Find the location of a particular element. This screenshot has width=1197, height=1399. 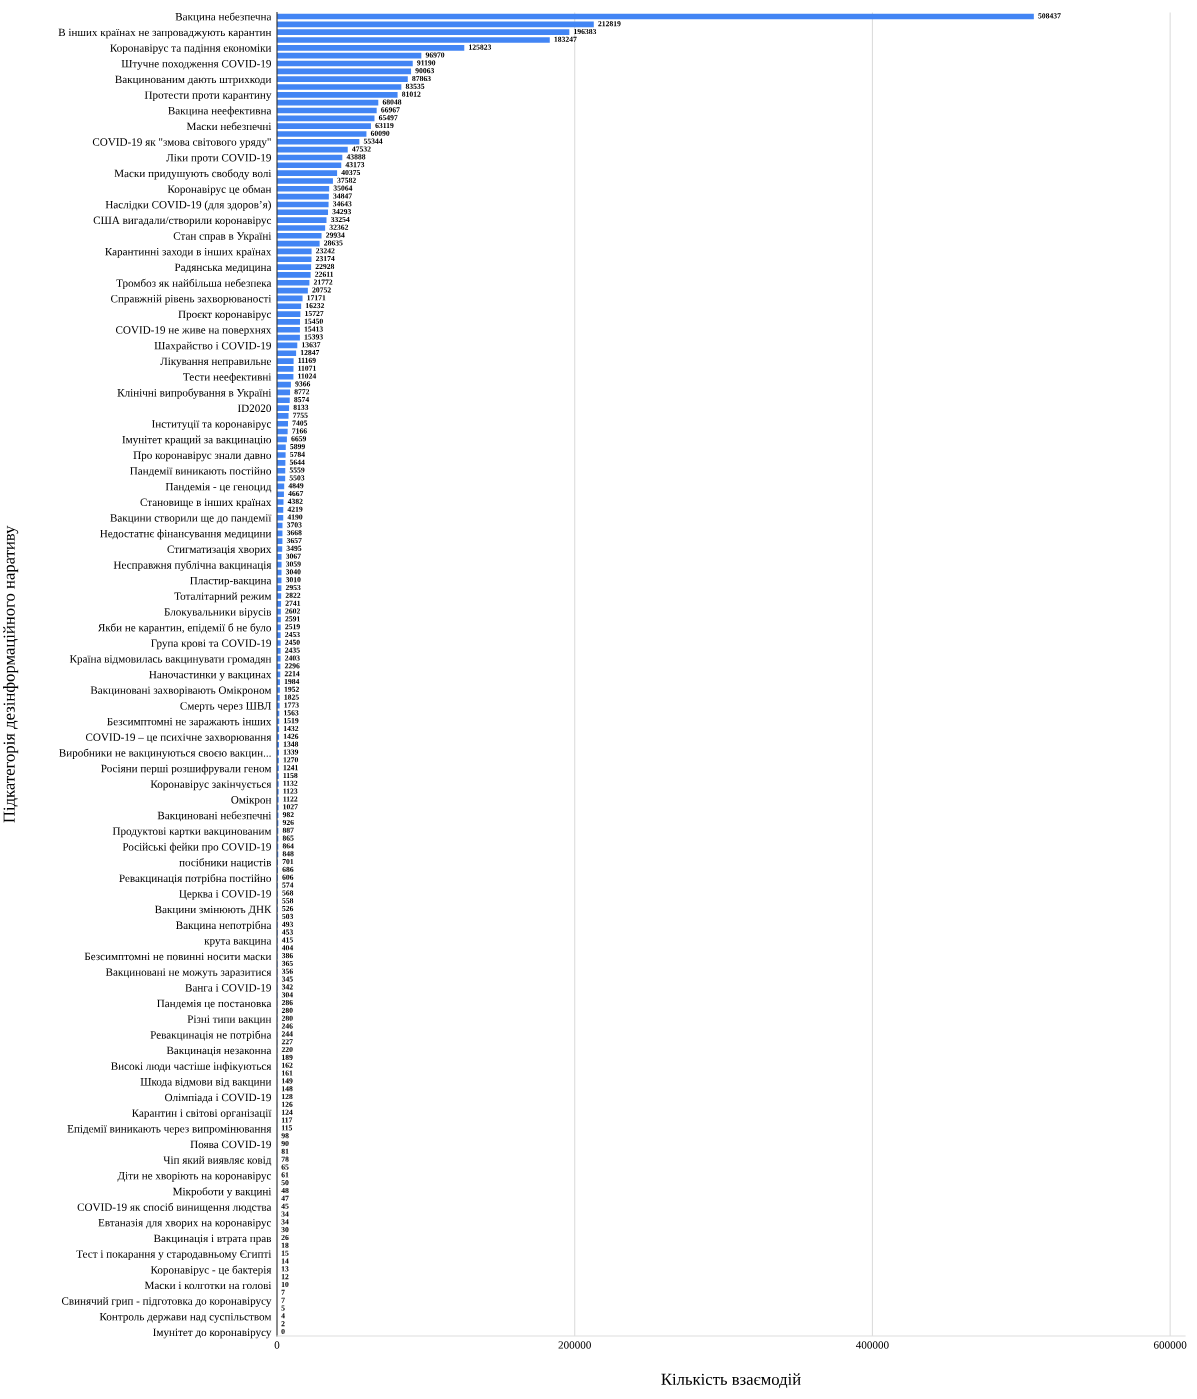

y-tick-label: Росіяни перші розшифрували геном is located at coordinates (186, 769).